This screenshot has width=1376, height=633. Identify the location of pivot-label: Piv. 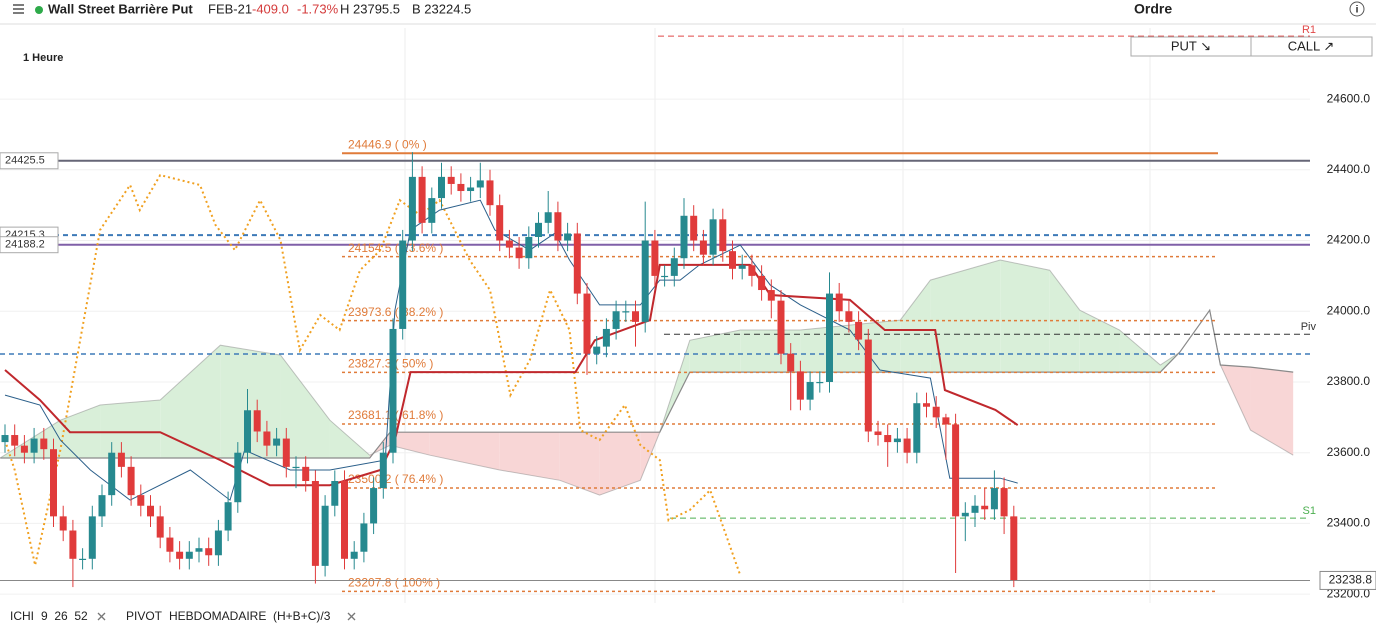
(1309, 327).